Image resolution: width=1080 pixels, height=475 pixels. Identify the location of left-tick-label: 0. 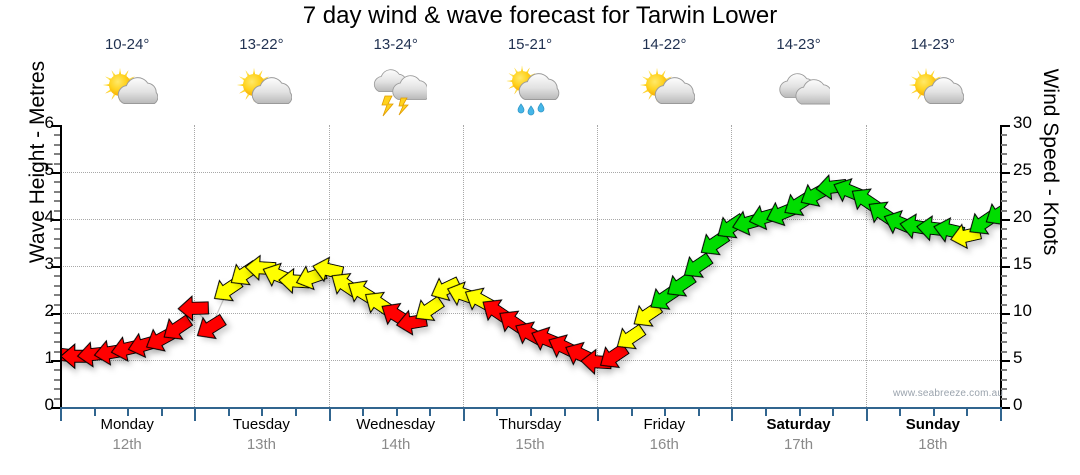
(49, 404).